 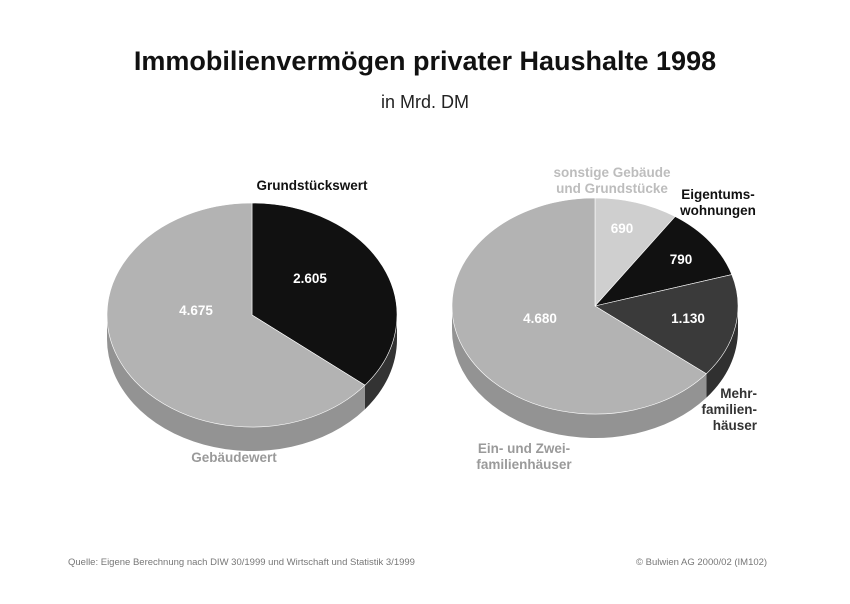 What do you see at coordinates (540, 318) in the screenshot?
I see `pie-2-value-label-3: 4.680` at bounding box center [540, 318].